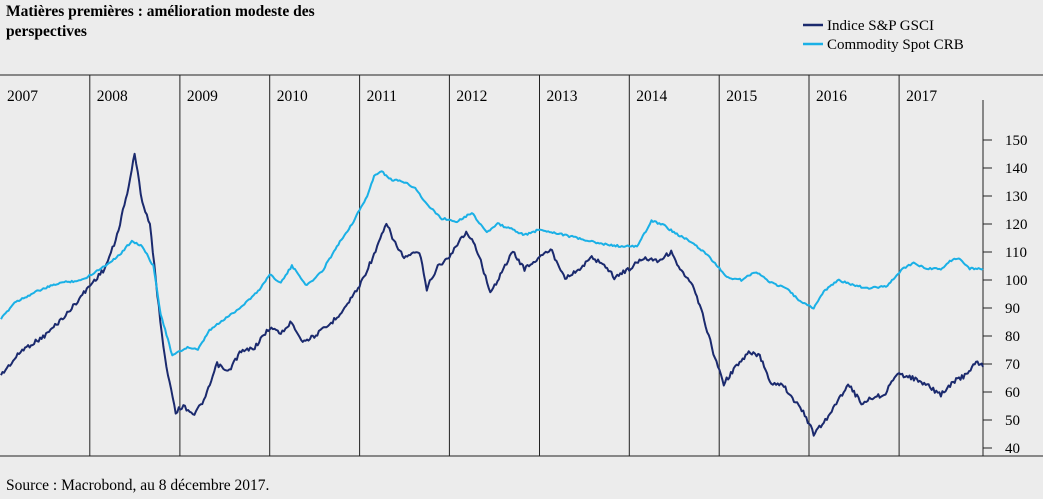  Describe the element at coordinates (292, 96) in the screenshot. I see `year-label-2010: 2010` at that location.